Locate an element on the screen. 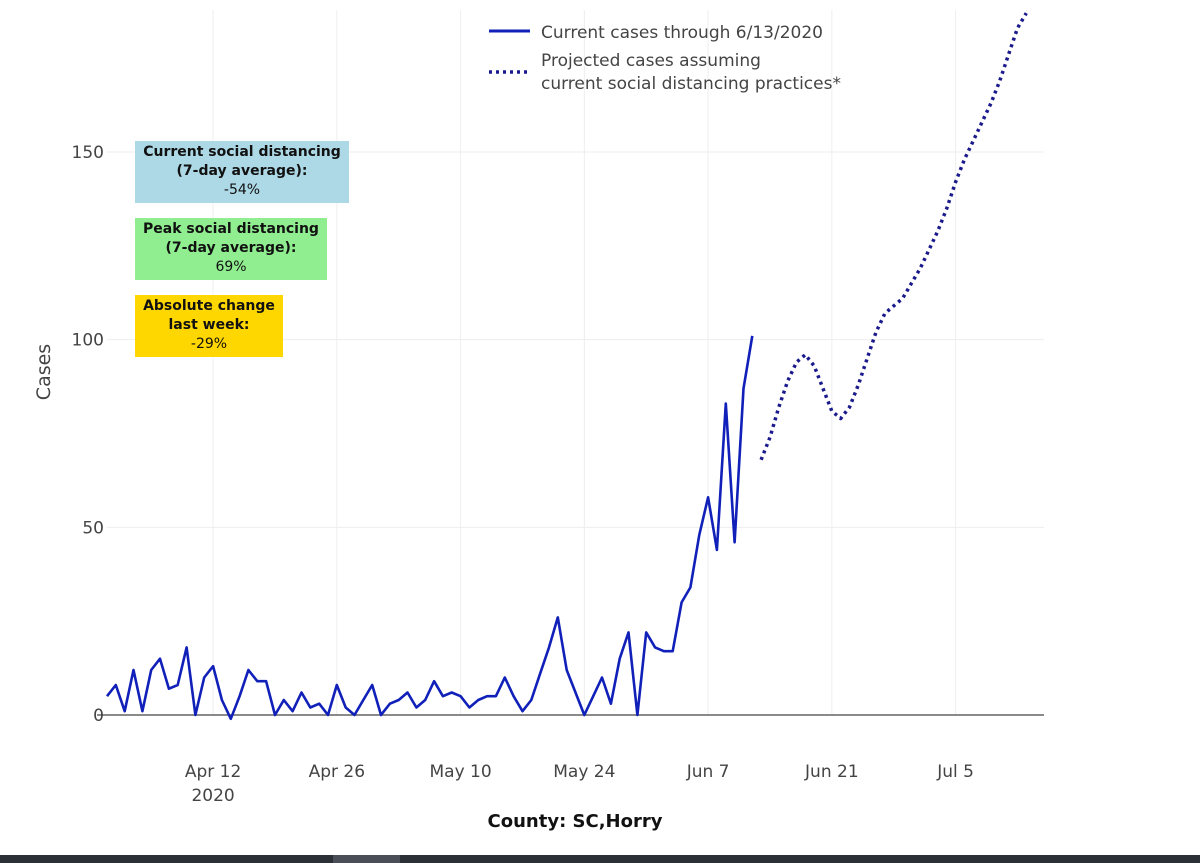  legend-label-projected-line2: current social distancing practices* is located at coordinates (691, 84).